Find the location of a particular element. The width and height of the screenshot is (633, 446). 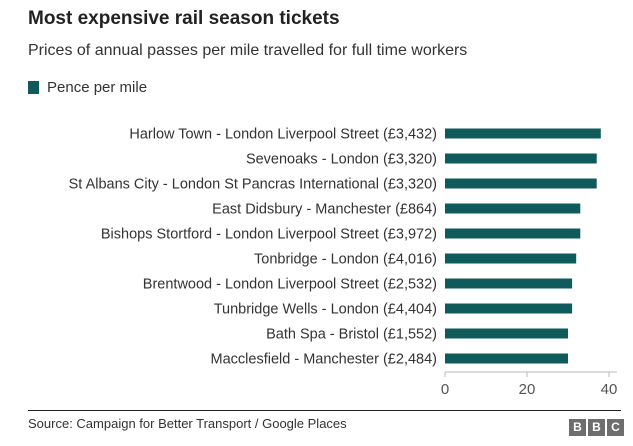

x-tick-label: 20 is located at coordinates (527, 389).